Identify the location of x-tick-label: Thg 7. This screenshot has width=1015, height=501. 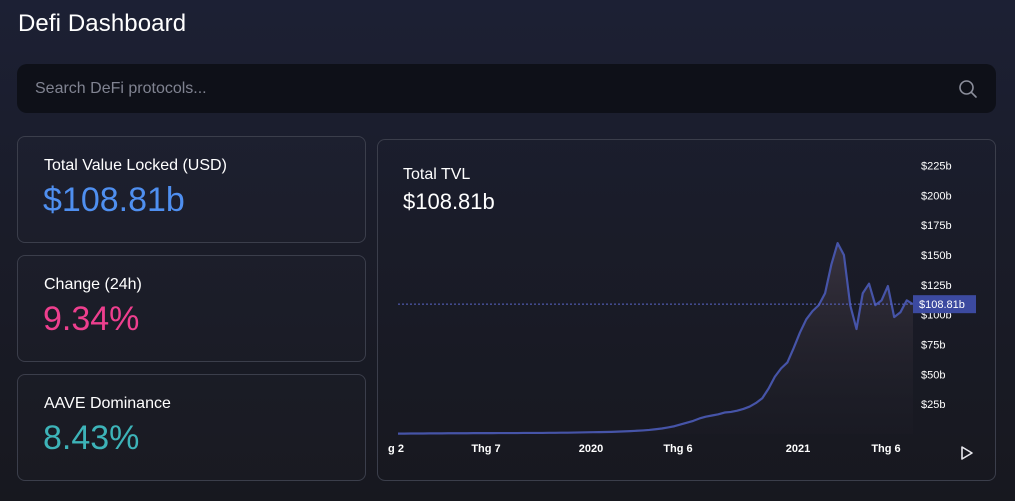
(485, 449).